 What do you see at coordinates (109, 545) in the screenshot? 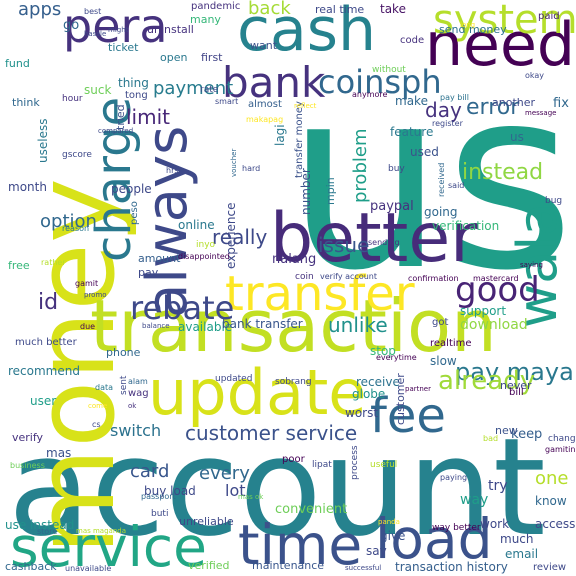
I see `word-service: service` at bounding box center [109, 545].